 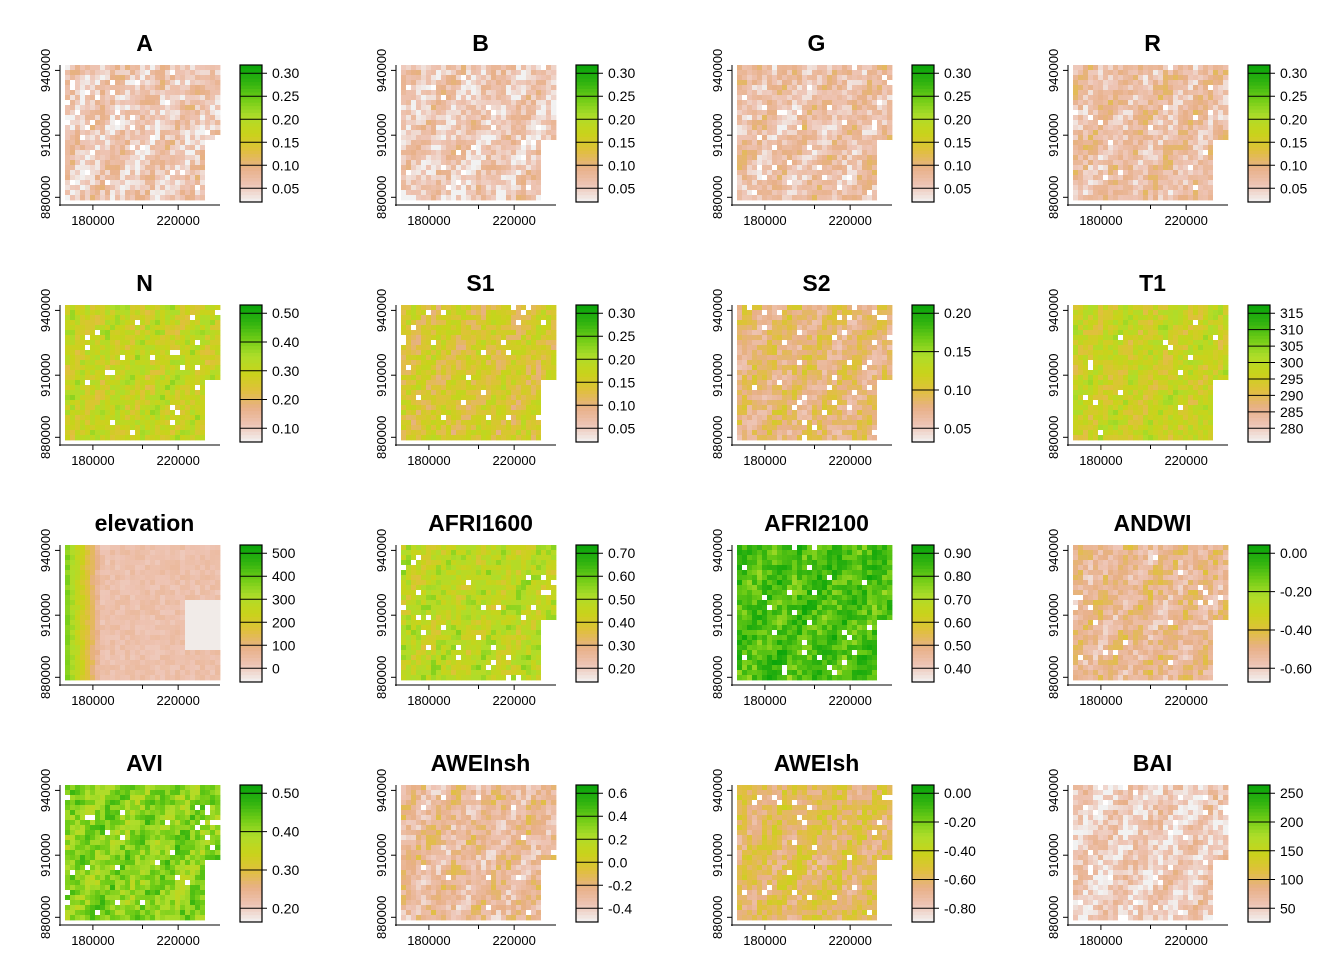 I want to click on colorbar-frame, so click(x=587, y=133).